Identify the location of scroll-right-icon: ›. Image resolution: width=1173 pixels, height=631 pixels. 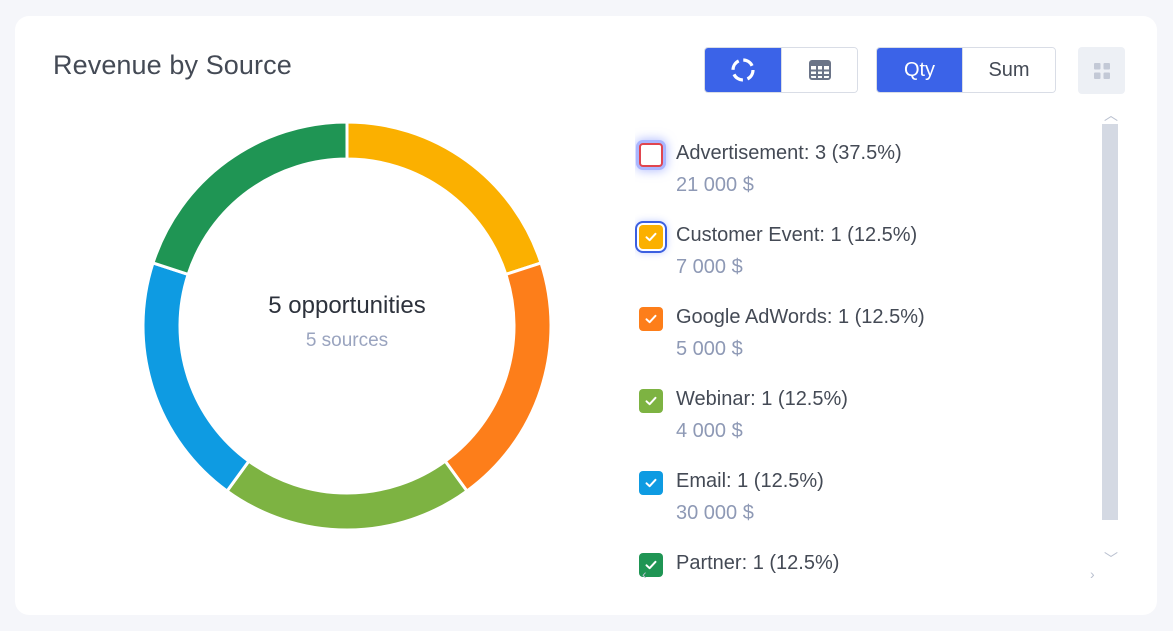
(1092, 574).